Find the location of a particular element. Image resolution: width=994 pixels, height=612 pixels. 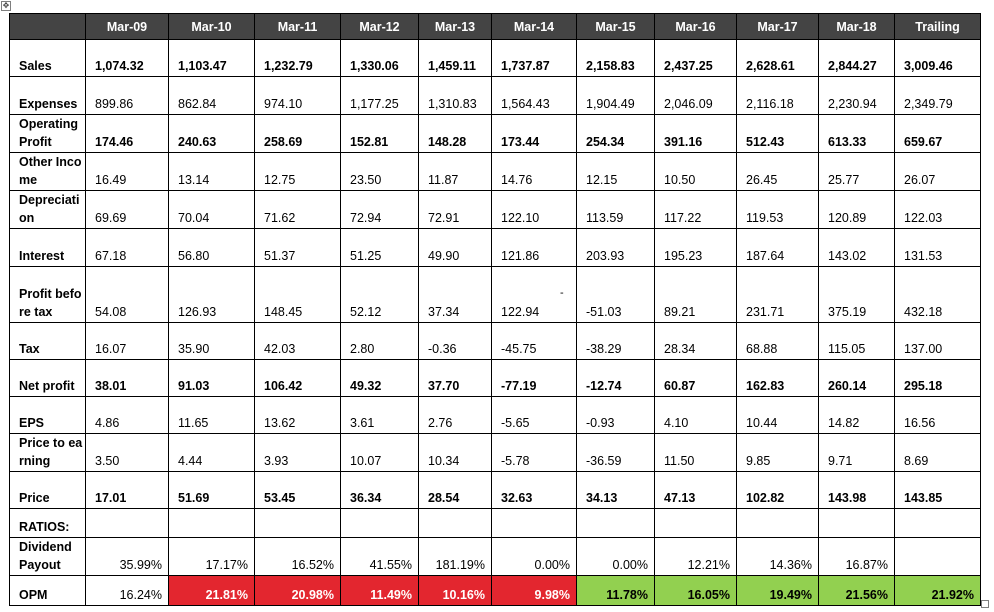

row-label: Sales is located at coordinates (47, 58).